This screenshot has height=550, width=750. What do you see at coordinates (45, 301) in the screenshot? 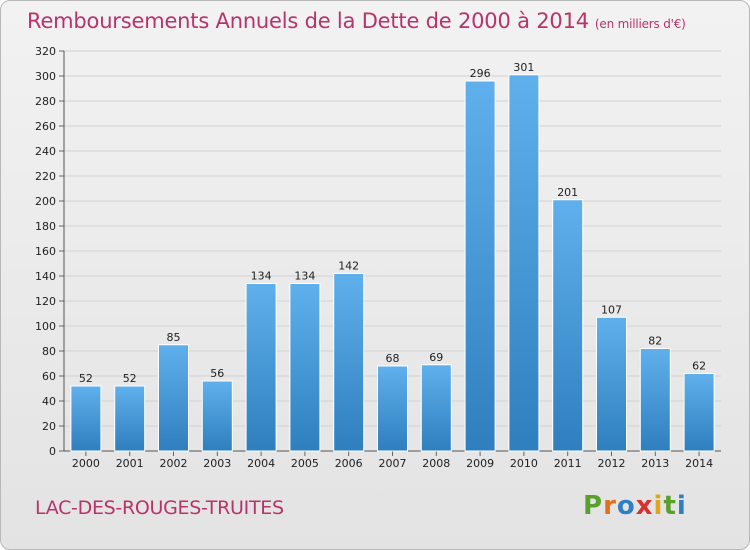
I see `y-tick-label: 120` at bounding box center [45, 301].